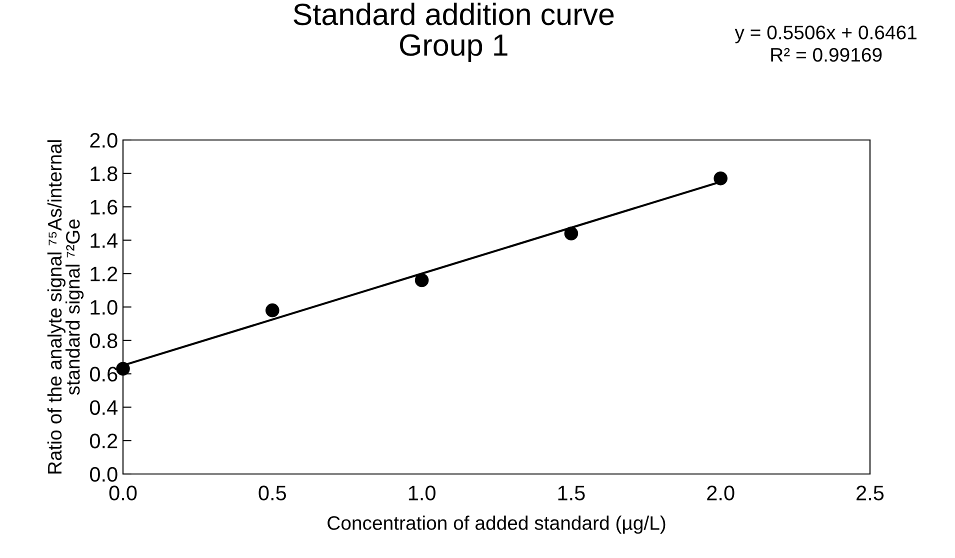 Image resolution: width=955 pixels, height=558 pixels. What do you see at coordinates (104, 407) in the screenshot?
I see `y-tick-label: 0.4` at bounding box center [104, 407].